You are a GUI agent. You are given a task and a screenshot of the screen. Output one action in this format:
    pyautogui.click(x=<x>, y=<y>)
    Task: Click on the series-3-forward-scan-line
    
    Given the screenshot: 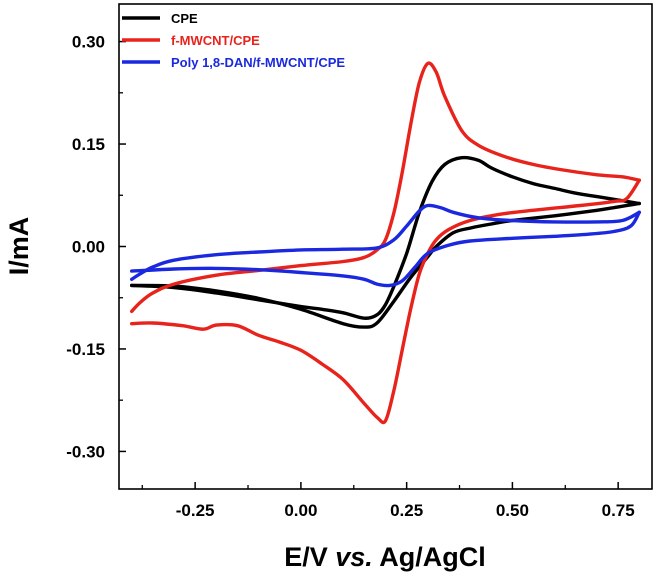 What is the action you would take?
    pyautogui.click(x=385, y=242)
    